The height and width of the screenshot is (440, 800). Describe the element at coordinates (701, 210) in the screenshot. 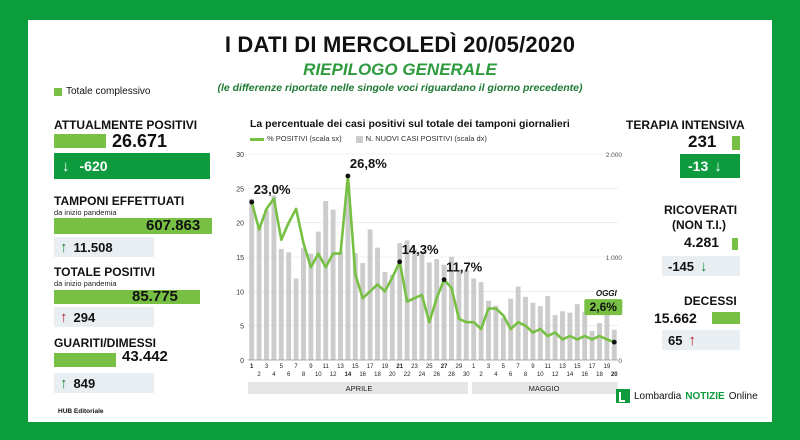

I see `ricoverati-label: RICOVERATI` at that location.